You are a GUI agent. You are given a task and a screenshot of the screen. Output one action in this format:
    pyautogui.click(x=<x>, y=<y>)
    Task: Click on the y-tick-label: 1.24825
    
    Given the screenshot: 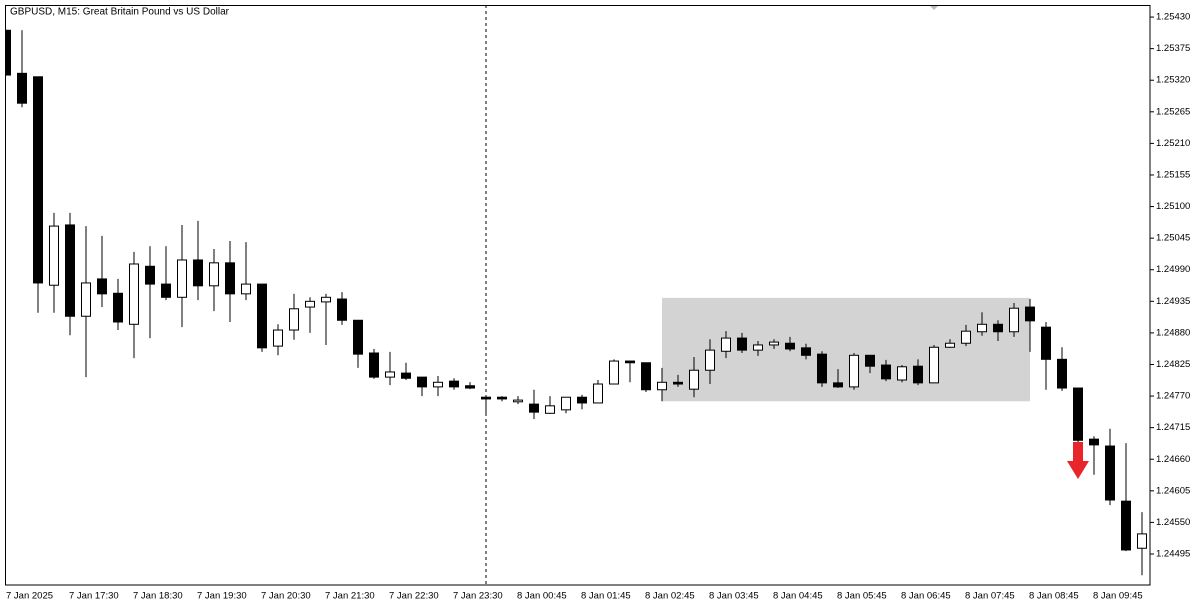 What is the action you would take?
    pyautogui.click(x=1173, y=364)
    